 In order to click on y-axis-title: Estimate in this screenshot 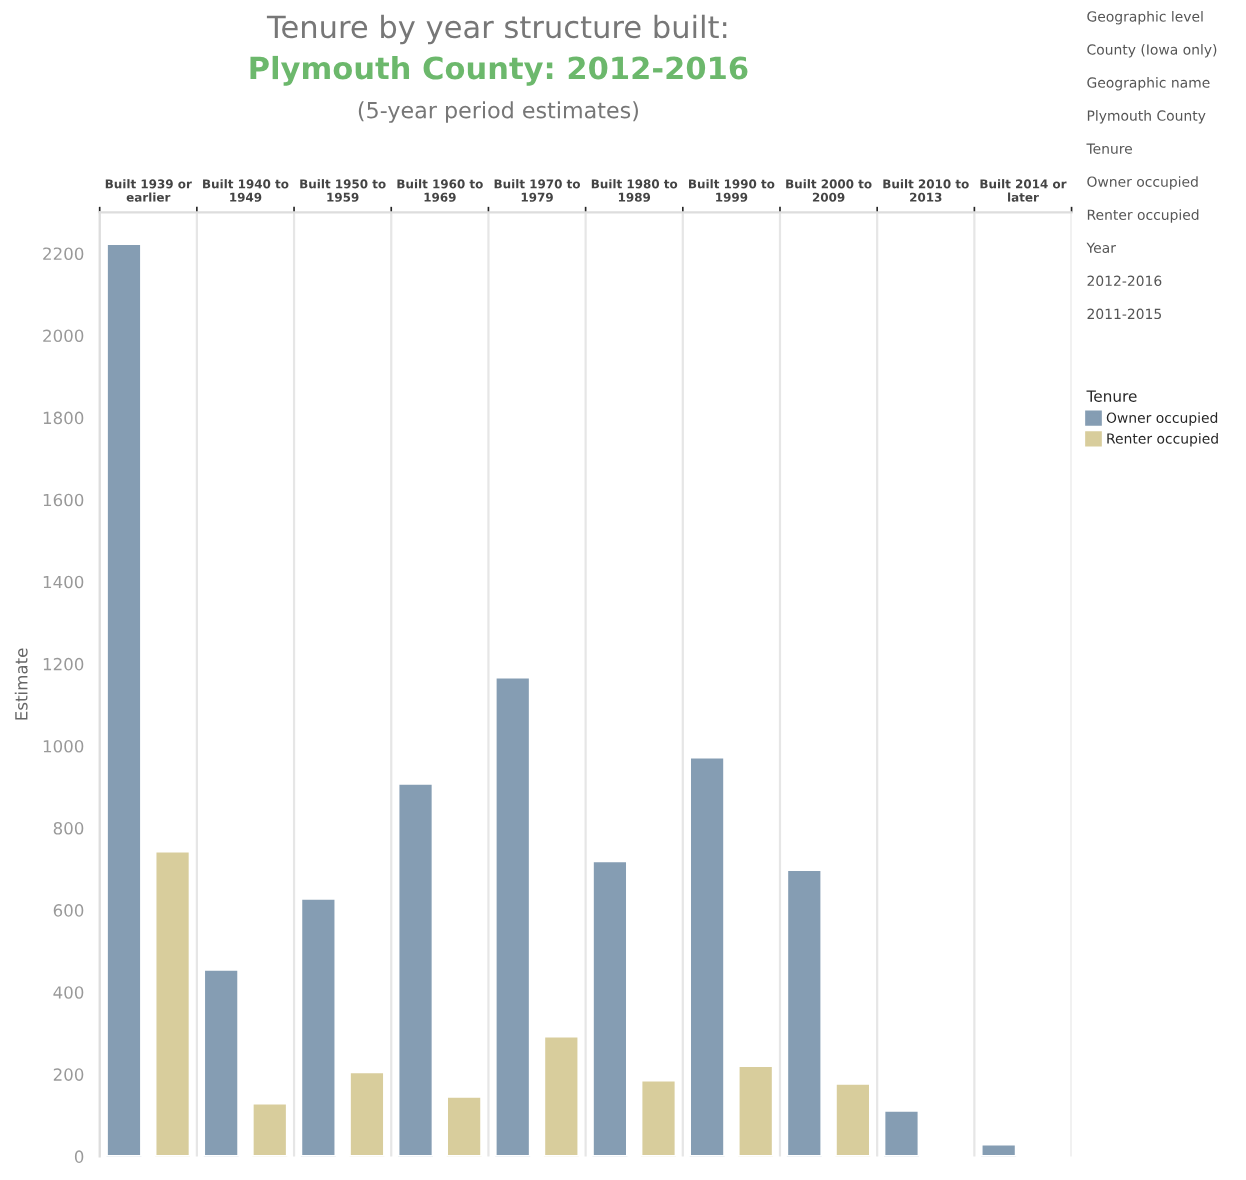, I will do `click(21, 684)`.